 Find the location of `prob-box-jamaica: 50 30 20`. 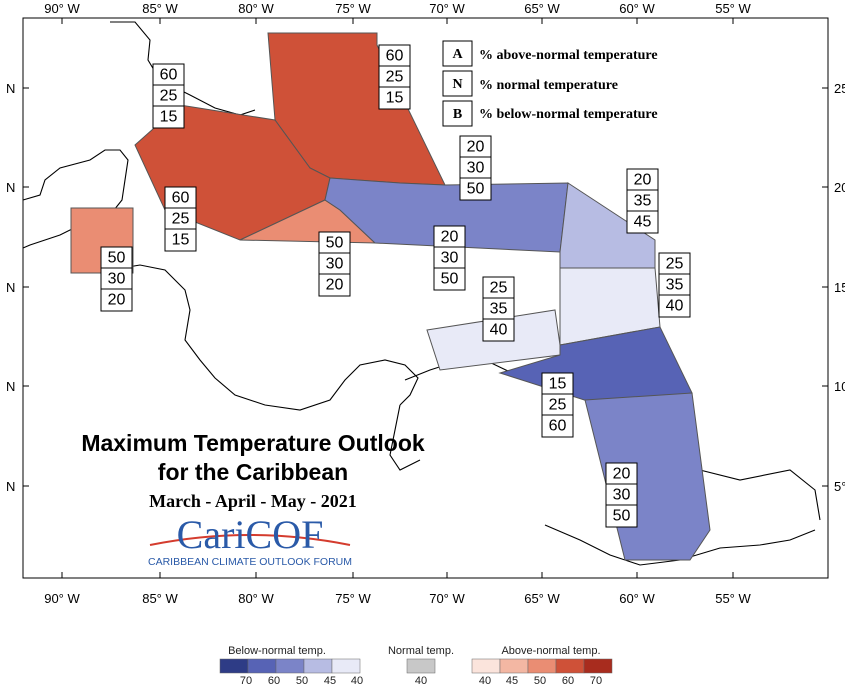

prob-box-jamaica: 50 30 20 is located at coordinates (334, 264).